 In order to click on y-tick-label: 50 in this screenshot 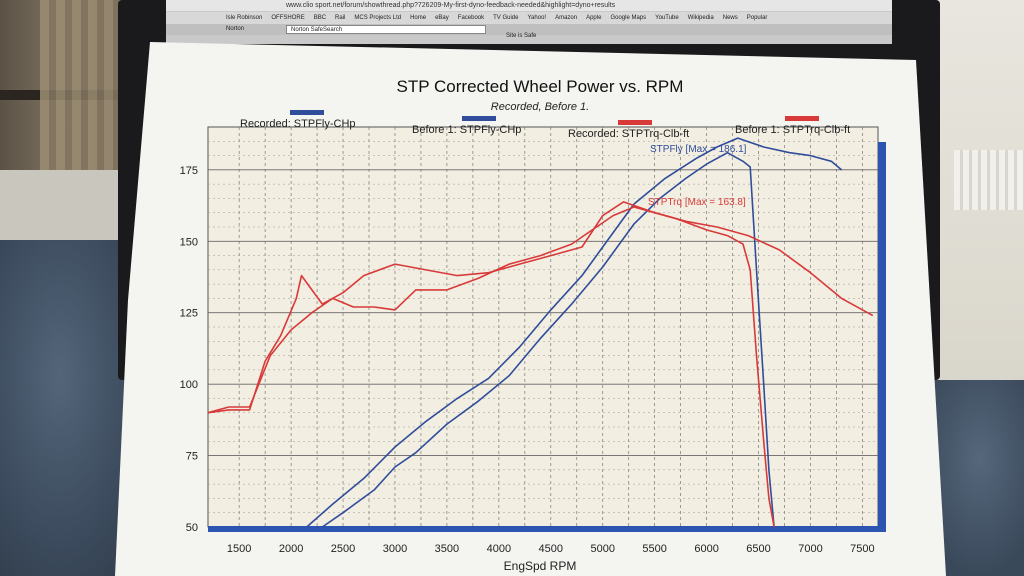, I will do `click(192, 528)`.